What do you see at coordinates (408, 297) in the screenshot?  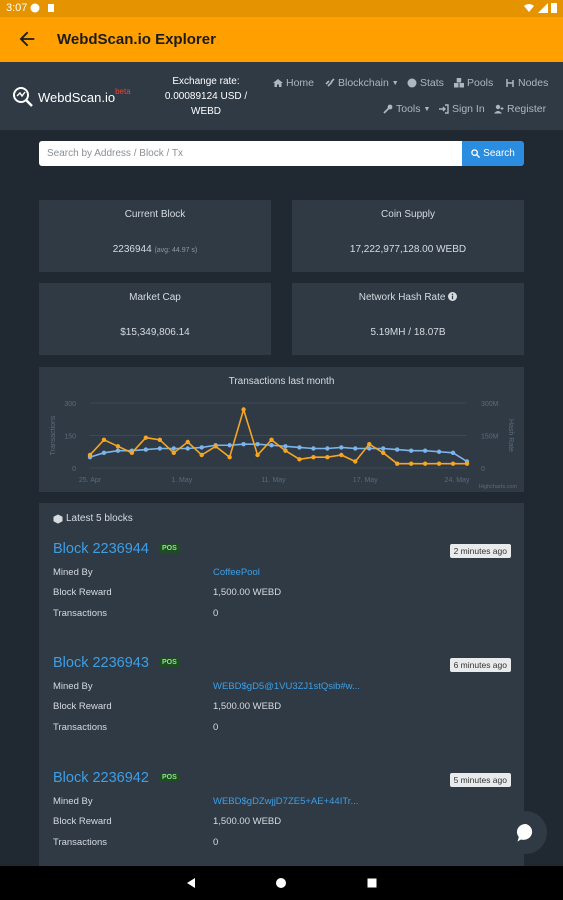 I see `hash-rate-label-row: Network Hash Rate` at bounding box center [408, 297].